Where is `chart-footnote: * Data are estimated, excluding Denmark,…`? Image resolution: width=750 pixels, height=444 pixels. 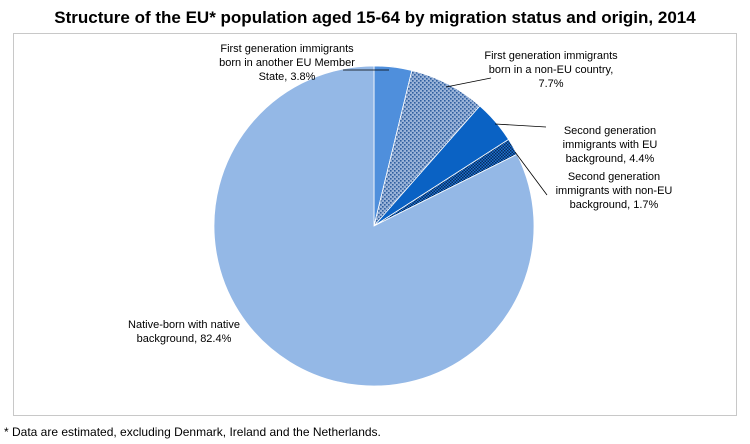 chart-footnote: * Data are estimated, excluding Denmark,… is located at coordinates (192, 432).